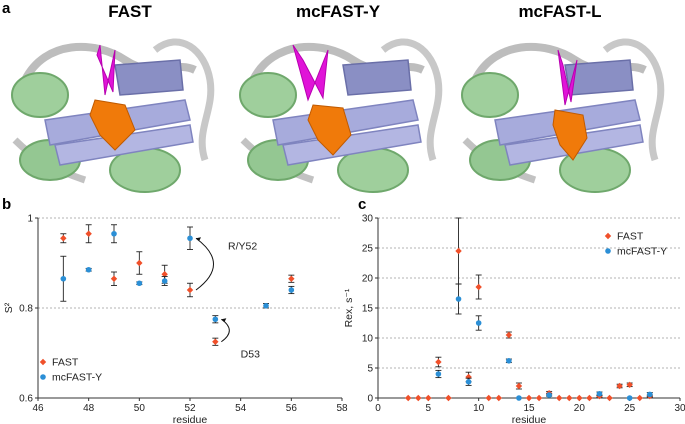 The height and width of the screenshot is (424, 685). I want to click on y-tick-label: 1, so click(30, 219).